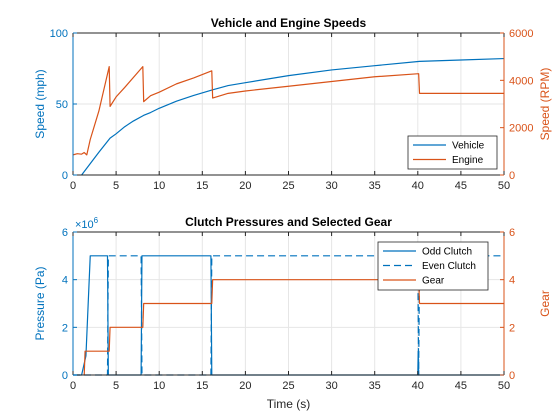 The image size is (560, 420). I want to click on x-axis-label: Time (s), so click(289, 404).